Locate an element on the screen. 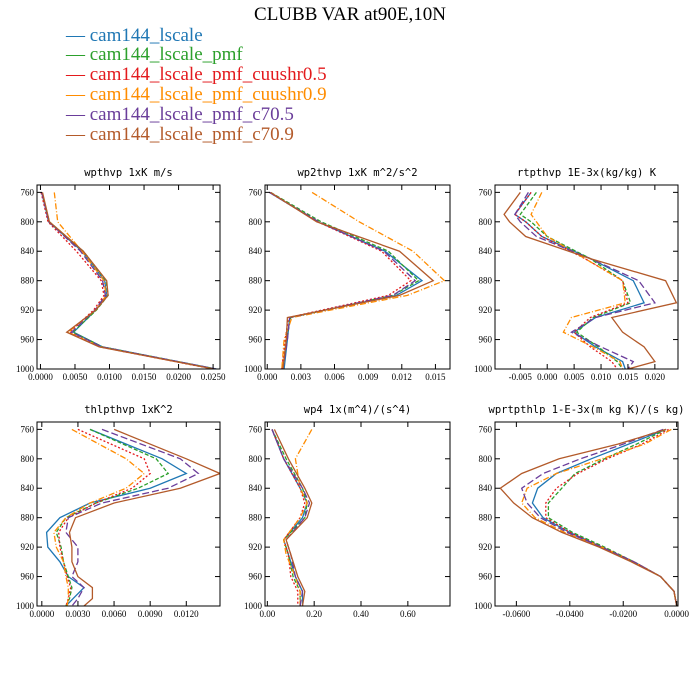  panel-title: wp2thvp 1xK m^2/s^2 is located at coordinates (357, 173).